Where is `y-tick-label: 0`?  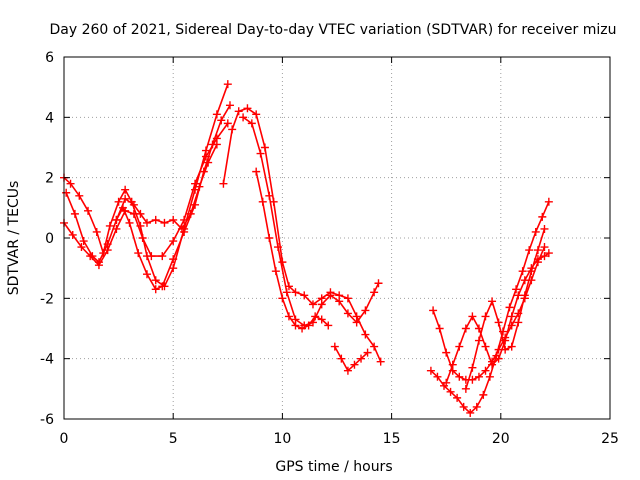
y-tick-label: 0 is located at coordinates (49, 239).